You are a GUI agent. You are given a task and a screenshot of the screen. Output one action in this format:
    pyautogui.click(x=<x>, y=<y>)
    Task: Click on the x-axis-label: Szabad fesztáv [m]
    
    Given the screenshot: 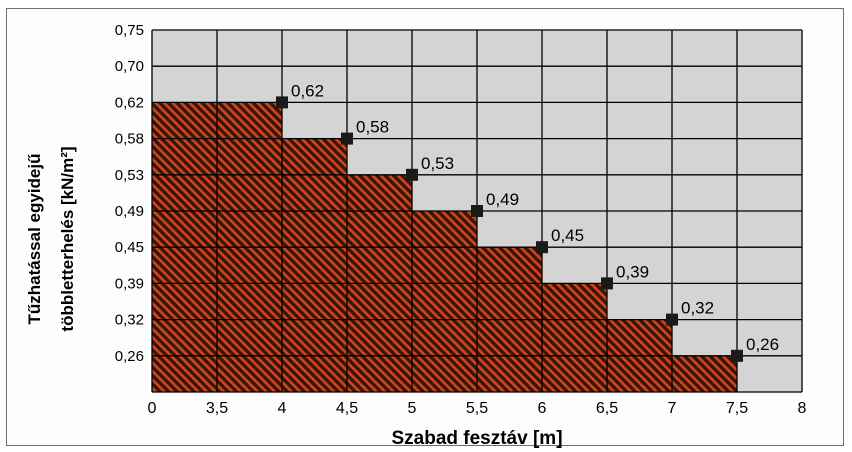 What is the action you would take?
    pyautogui.click(x=476, y=438)
    